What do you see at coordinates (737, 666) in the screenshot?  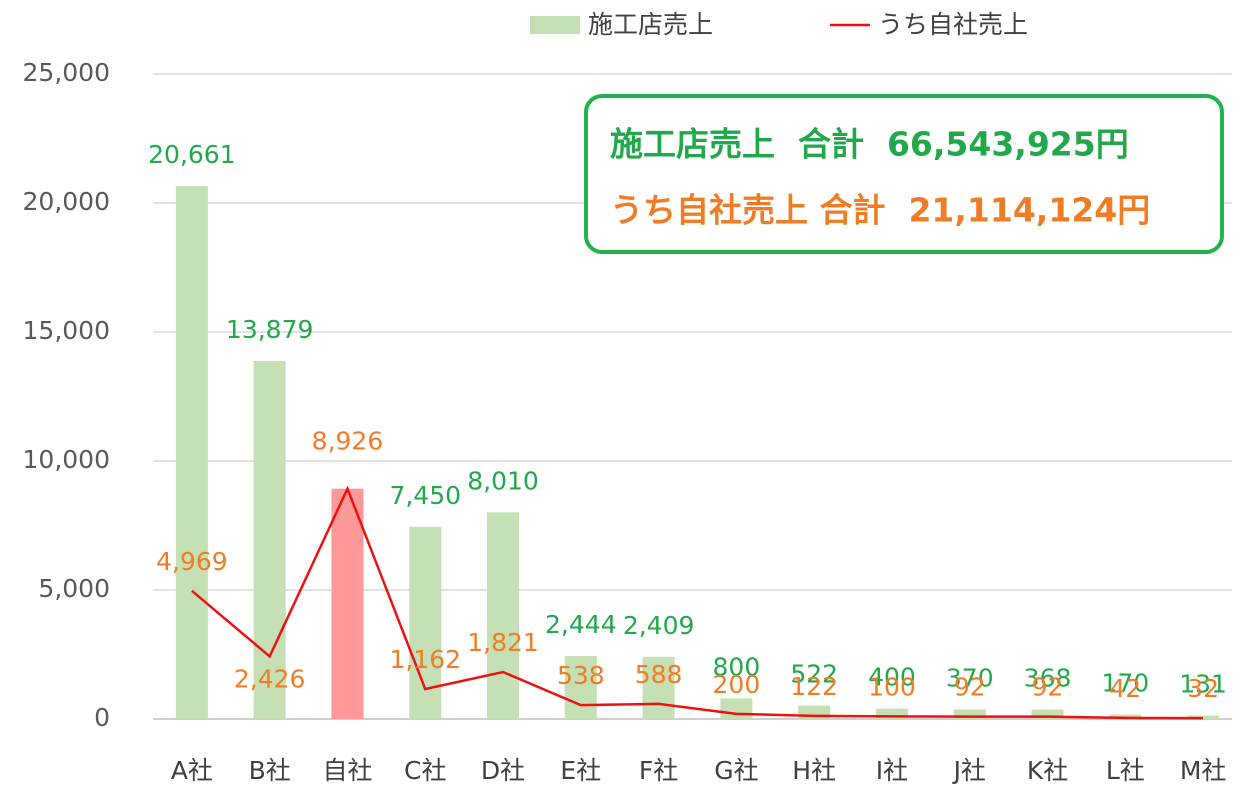 I see `bar-value-label: 800` at bounding box center [737, 666].